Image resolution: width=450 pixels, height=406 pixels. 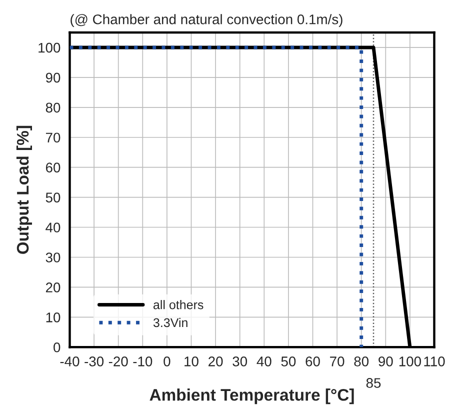 I want to click on y-tick-label: 40, so click(x=53, y=227).